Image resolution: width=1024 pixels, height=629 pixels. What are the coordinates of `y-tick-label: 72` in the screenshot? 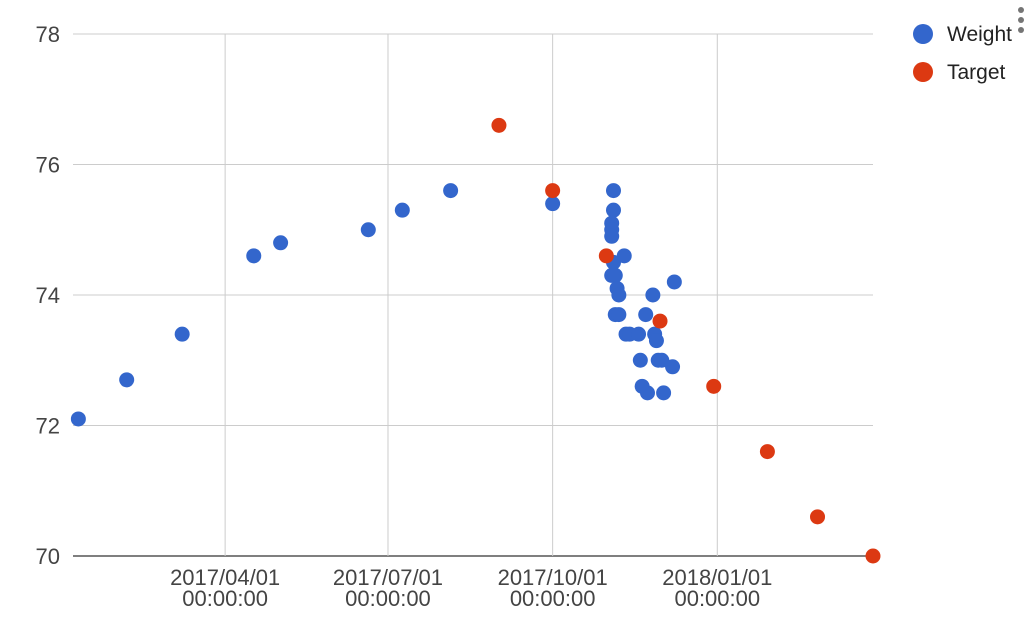 It's located at (48, 426).